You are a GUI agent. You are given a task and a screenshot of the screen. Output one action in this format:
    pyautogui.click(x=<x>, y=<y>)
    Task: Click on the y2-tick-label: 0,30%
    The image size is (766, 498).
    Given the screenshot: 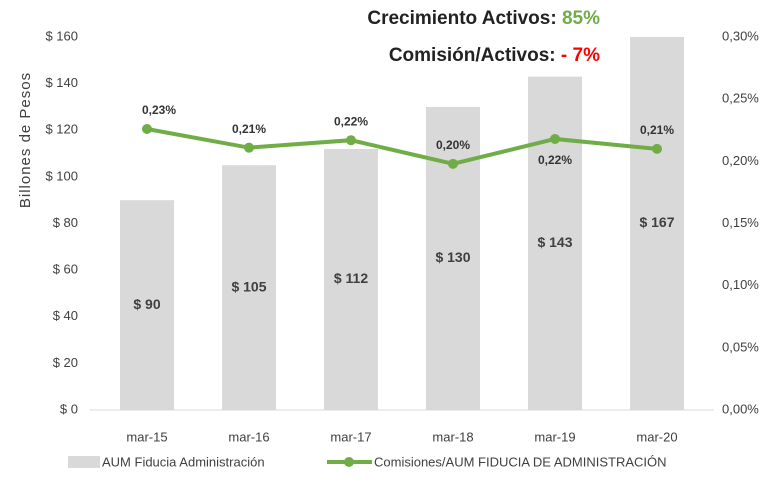 What is the action you would take?
    pyautogui.click(x=740, y=35)
    